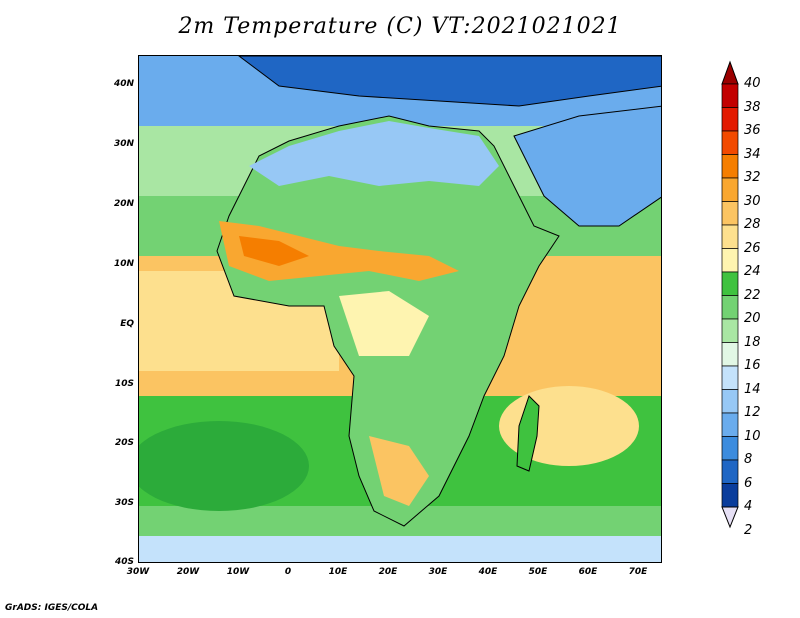 This screenshot has width=800, height=618. What do you see at coordinates (748, 506) in the screenshot?
I see `colorbar-label: 4` at bounding box center [748, 506].